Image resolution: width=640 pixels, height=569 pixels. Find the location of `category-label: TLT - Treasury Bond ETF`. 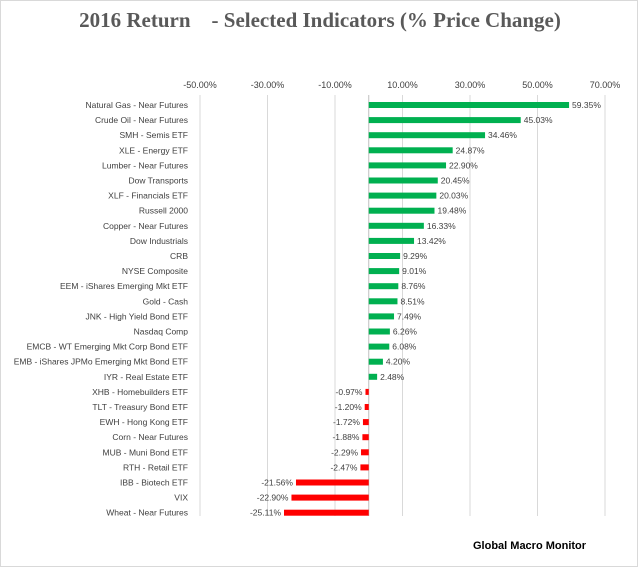

category-label: TLT - Treasury Bond ETF is located at coordinates (140, 407).